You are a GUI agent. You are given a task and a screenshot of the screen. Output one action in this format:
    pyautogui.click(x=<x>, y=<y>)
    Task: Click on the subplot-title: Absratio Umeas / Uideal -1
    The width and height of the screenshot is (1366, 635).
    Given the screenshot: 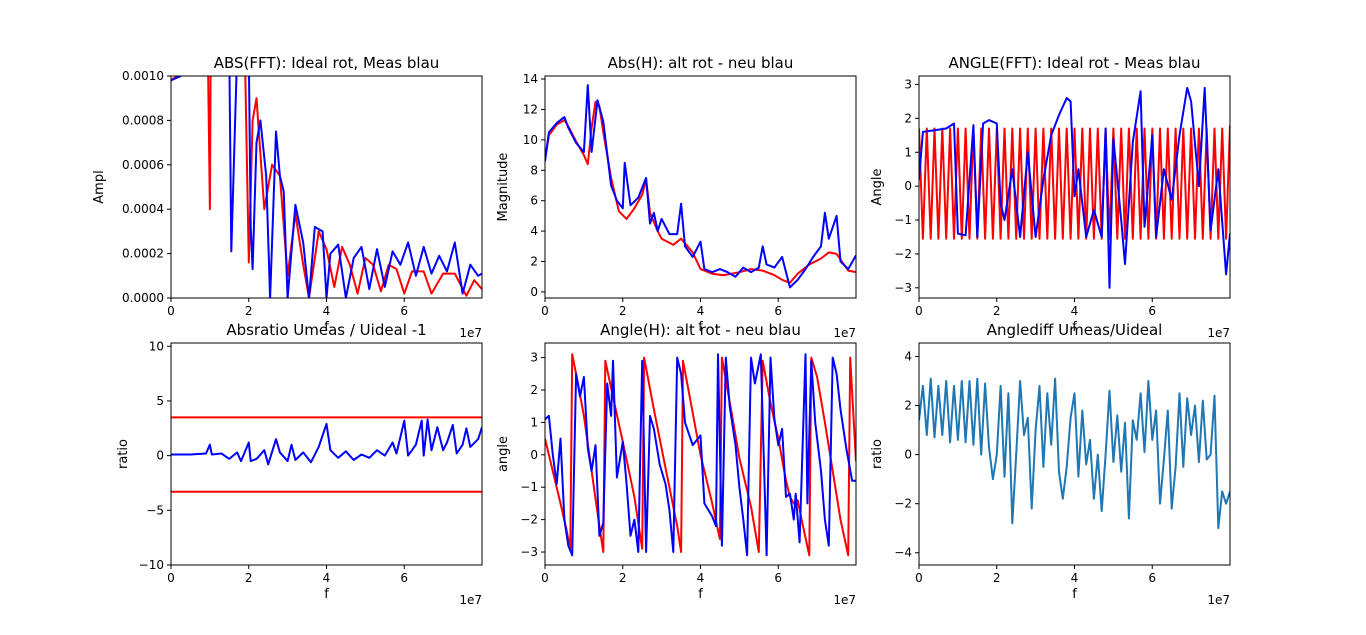 What is the action you would take?
    pyautogui.click(x=326, y=330)
    